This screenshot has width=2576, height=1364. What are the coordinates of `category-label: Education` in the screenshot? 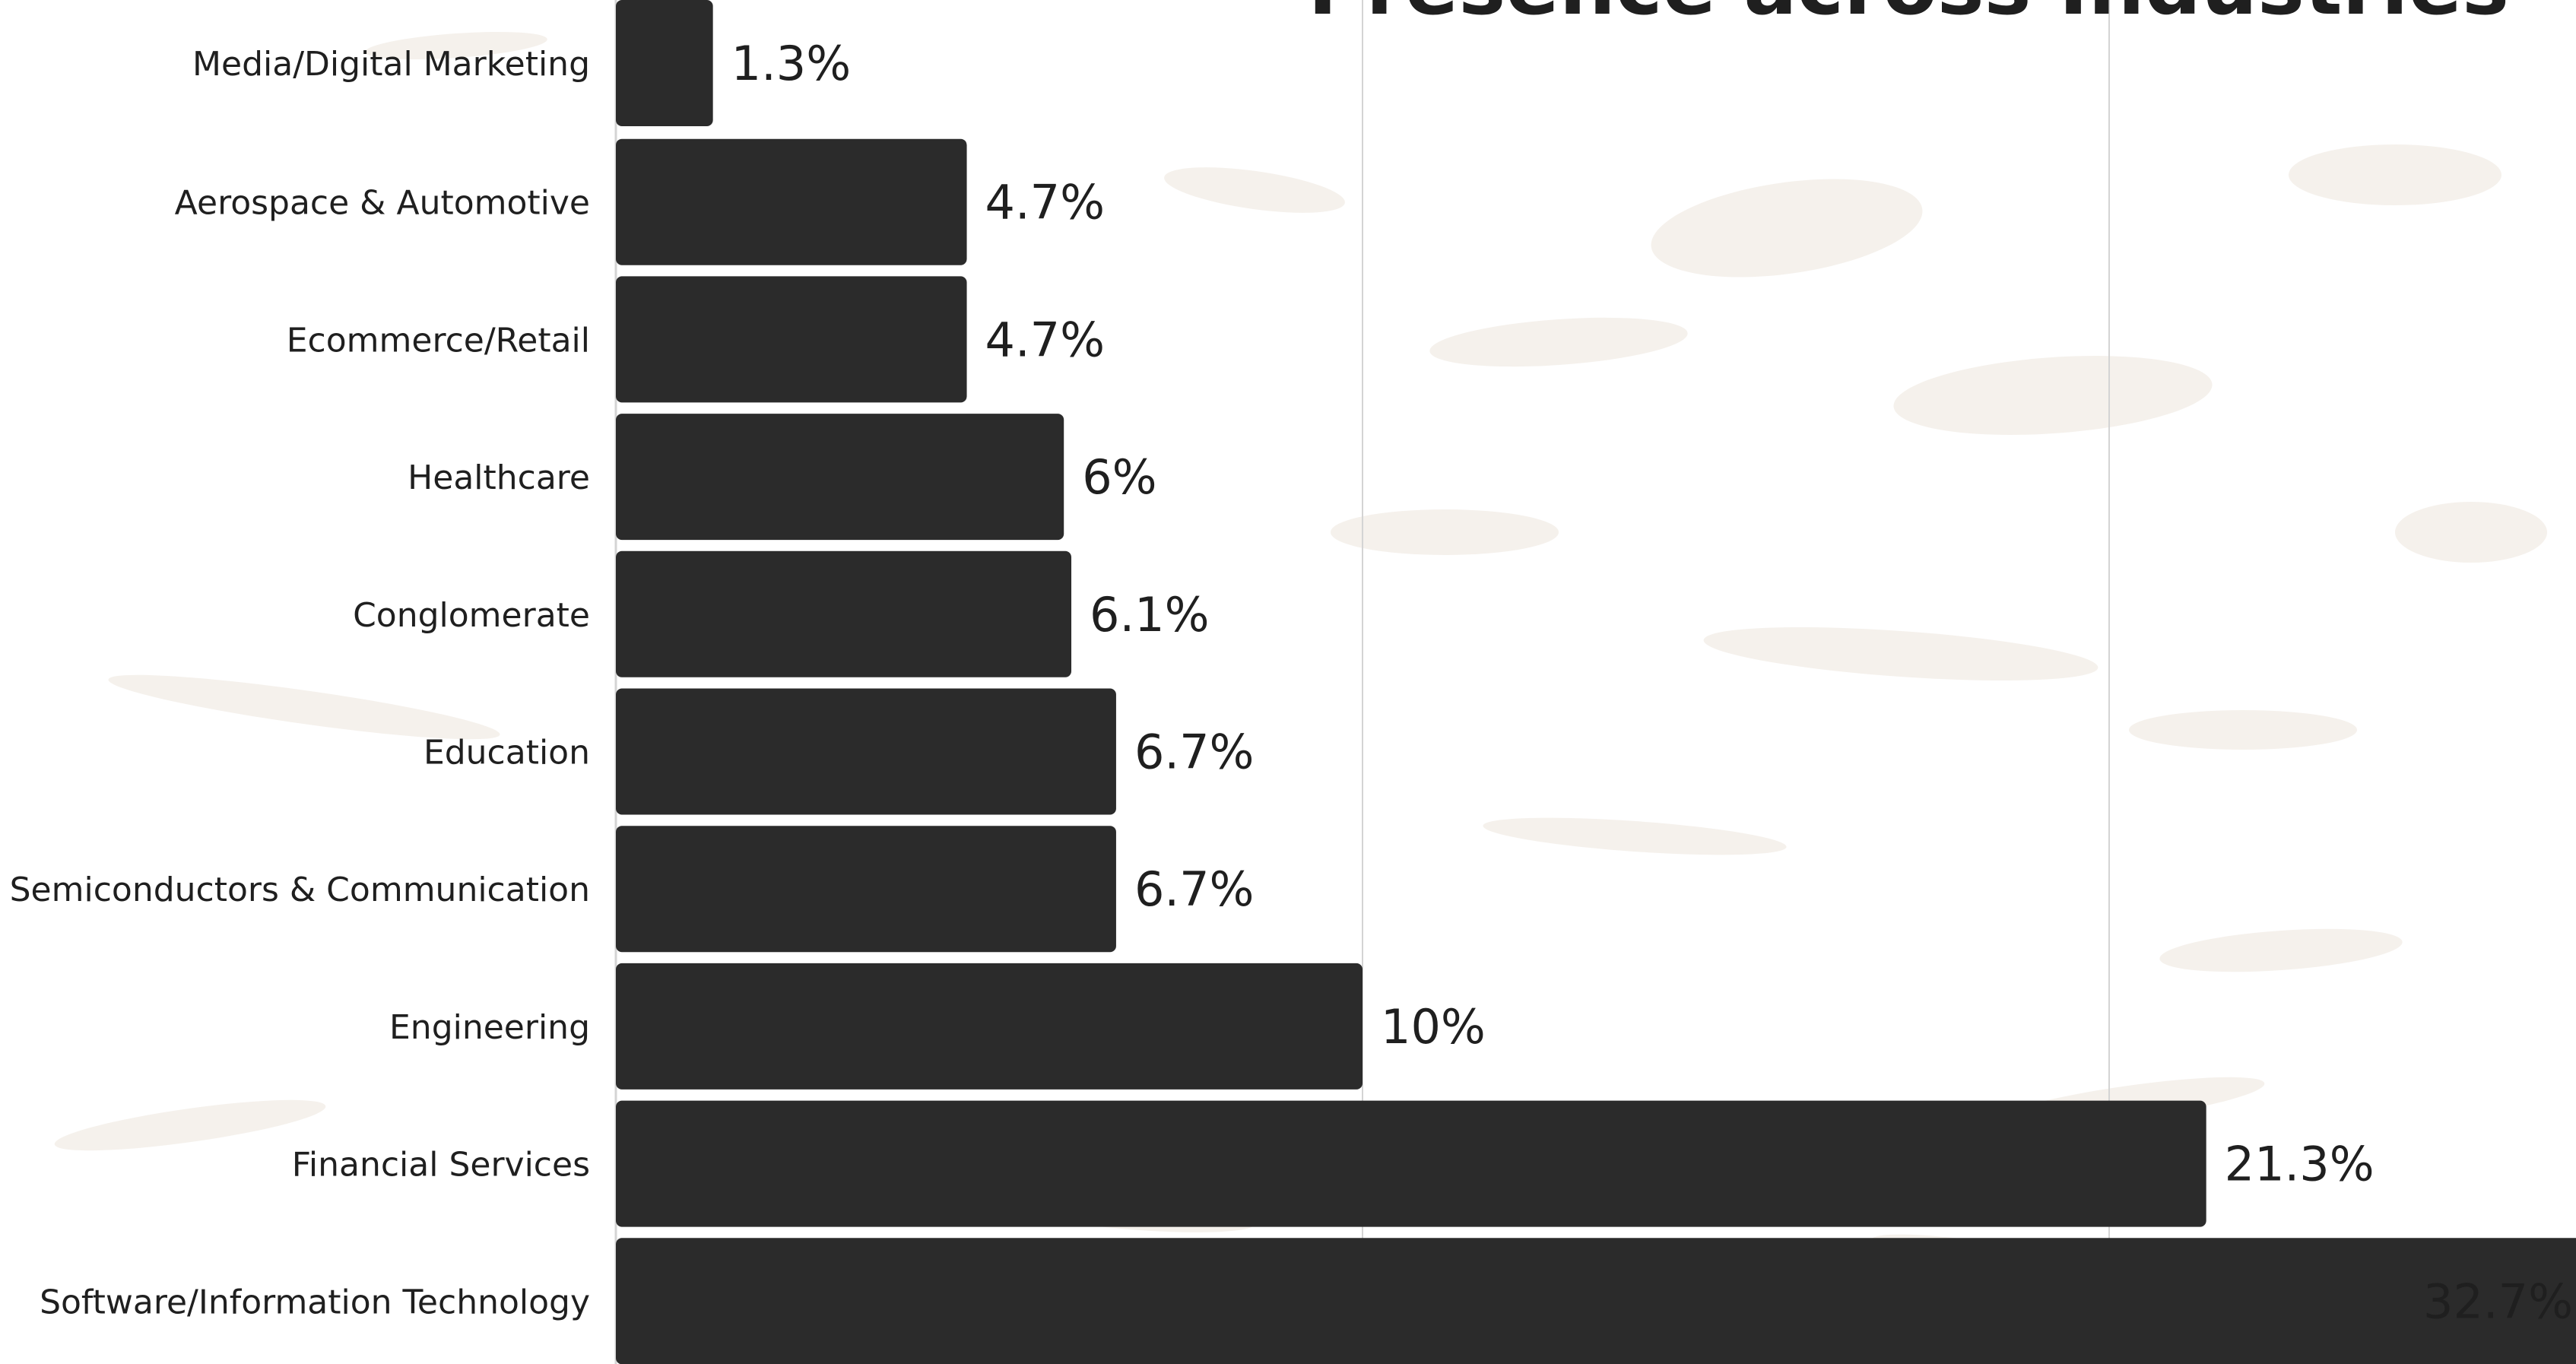 It's located at (507, 753).